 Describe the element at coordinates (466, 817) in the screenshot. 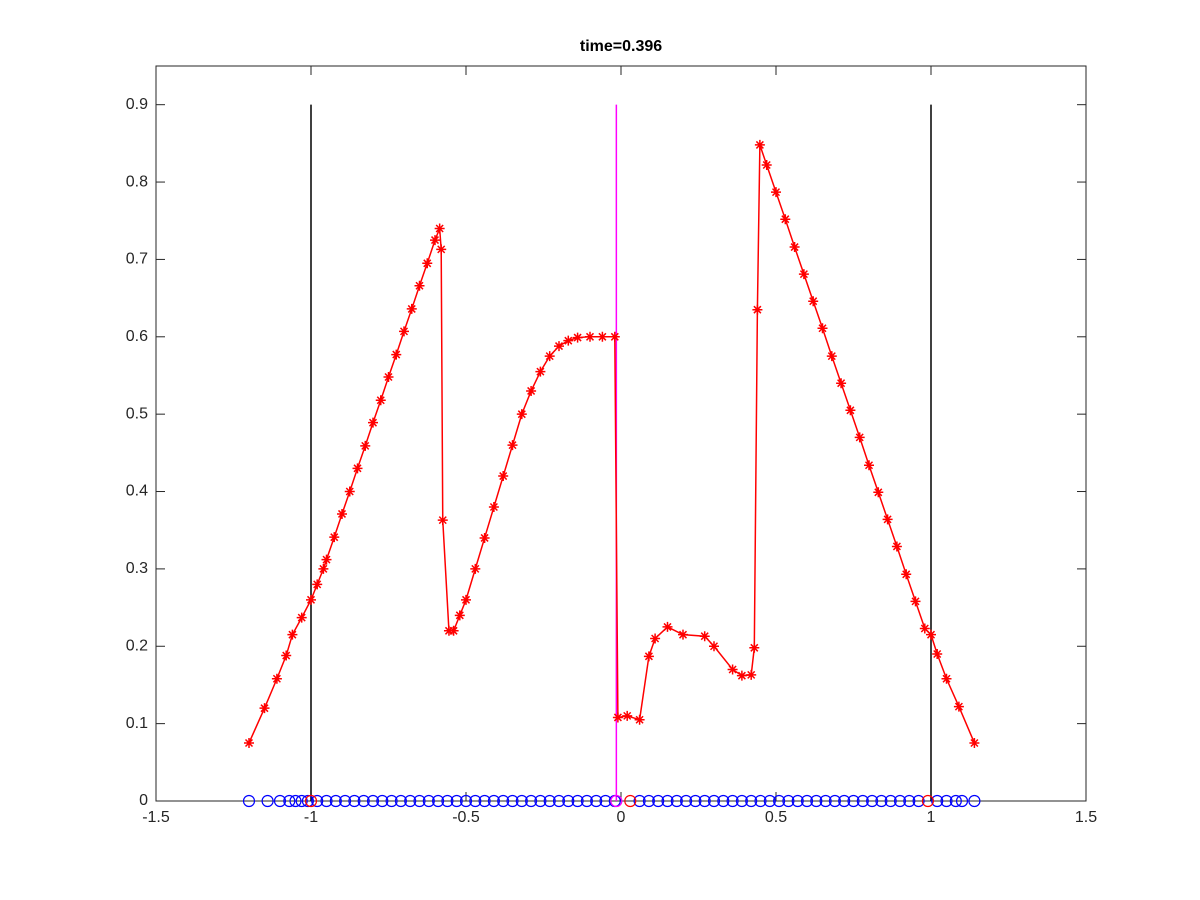

I see `x-tick-label: -0.5` at that location.